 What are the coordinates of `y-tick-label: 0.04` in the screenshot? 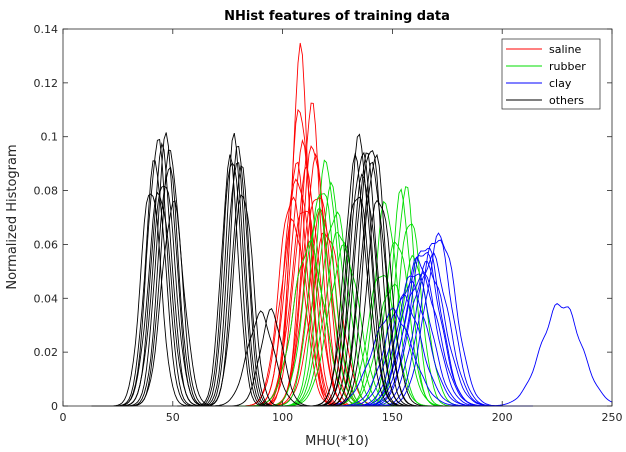 It's located at (46, 298).